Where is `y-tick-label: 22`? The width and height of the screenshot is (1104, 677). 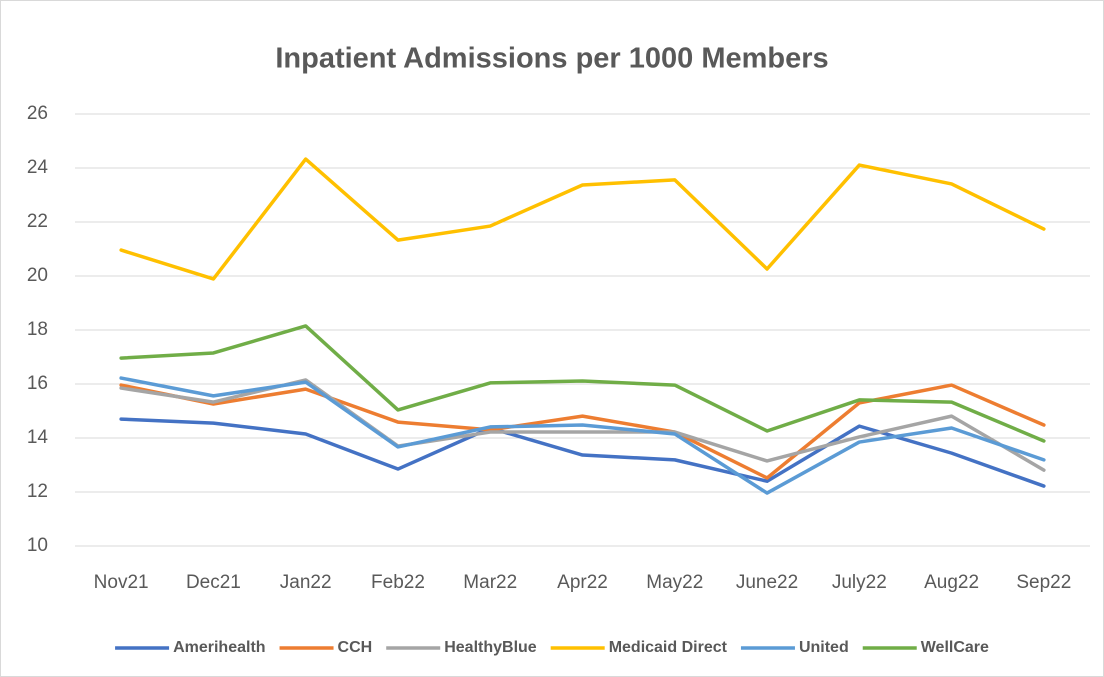 y-tick-label: 22 is located at coordinates (37, 221).